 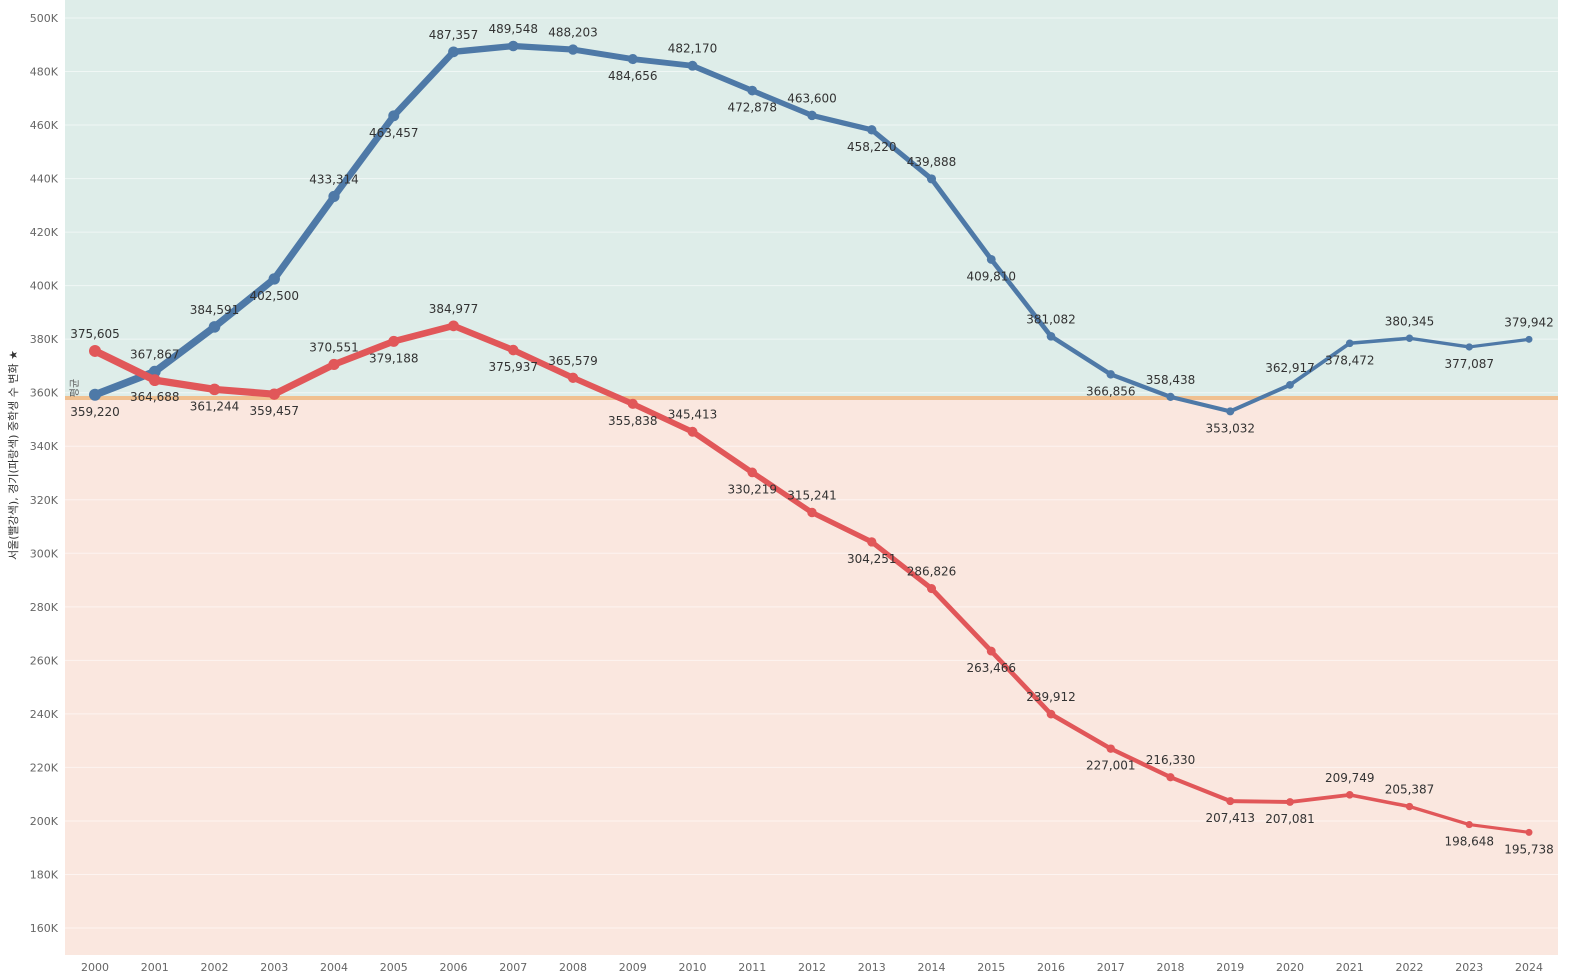 I want to click on data-label: 381,082, so click(x=1051, y=319).